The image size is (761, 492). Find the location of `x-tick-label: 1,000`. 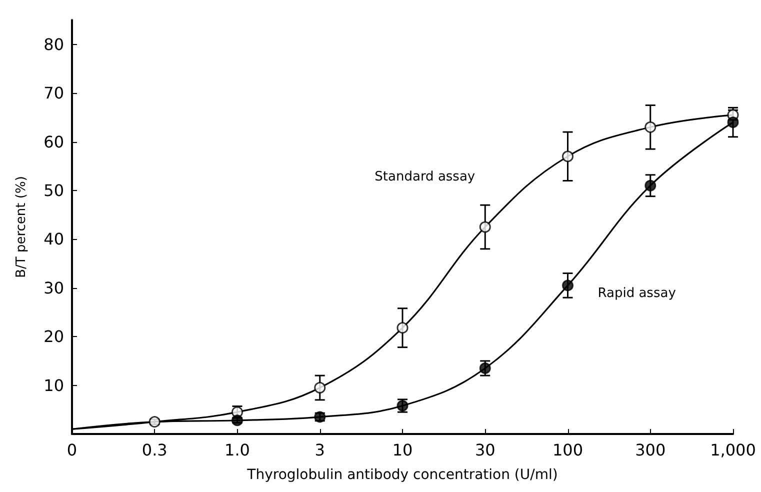

x-tick-label: 1,000 is located at coordinates (733, 450).